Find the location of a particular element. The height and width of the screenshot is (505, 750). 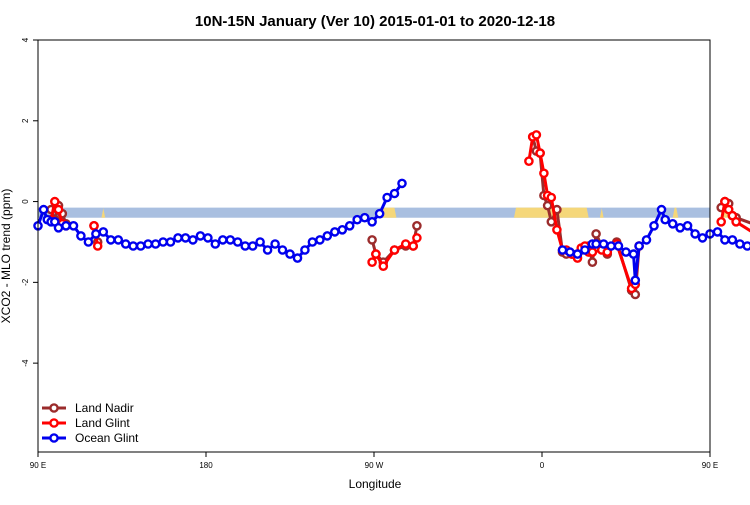

y-axis-label: XCO2 - MLO trend (ppm) is located at coordinates (6, 256).